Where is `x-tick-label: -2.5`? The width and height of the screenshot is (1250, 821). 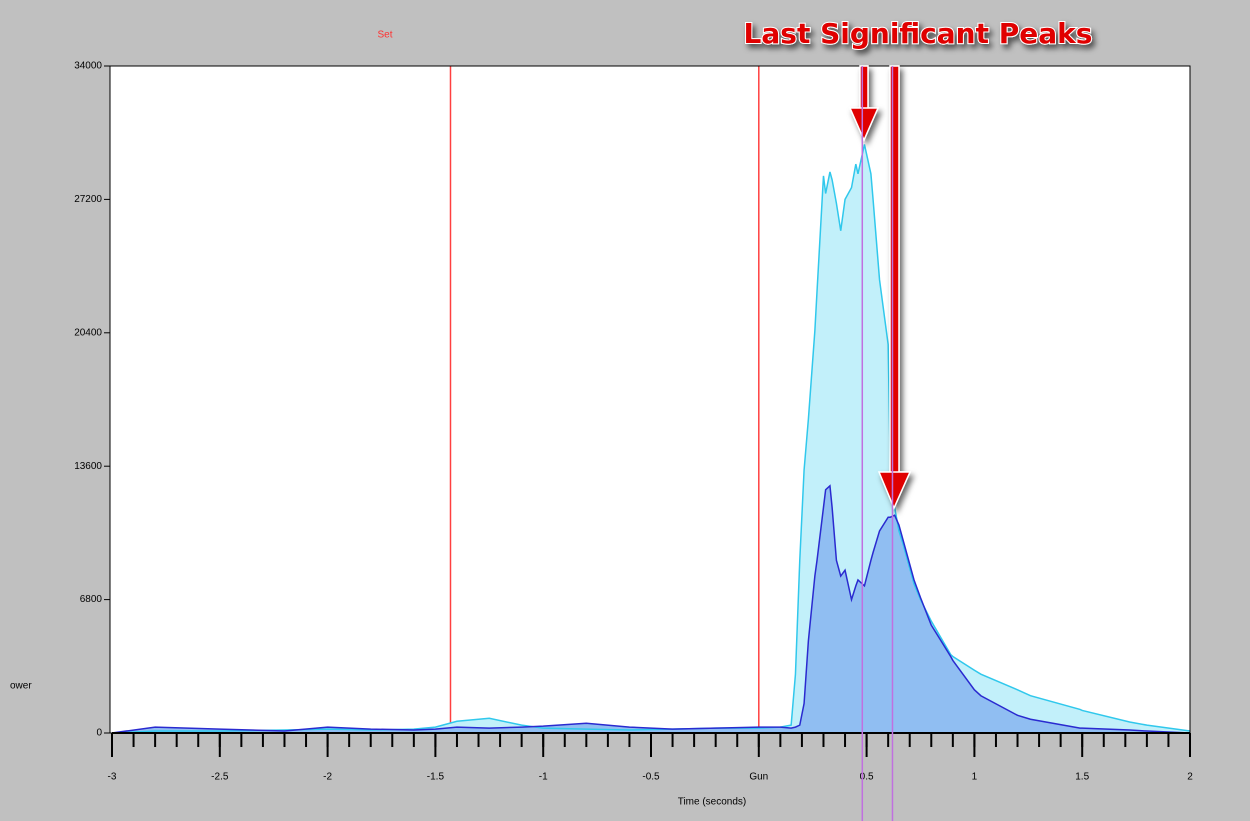 x-tick-label: -2.5 is located at coordinates (220, 777).